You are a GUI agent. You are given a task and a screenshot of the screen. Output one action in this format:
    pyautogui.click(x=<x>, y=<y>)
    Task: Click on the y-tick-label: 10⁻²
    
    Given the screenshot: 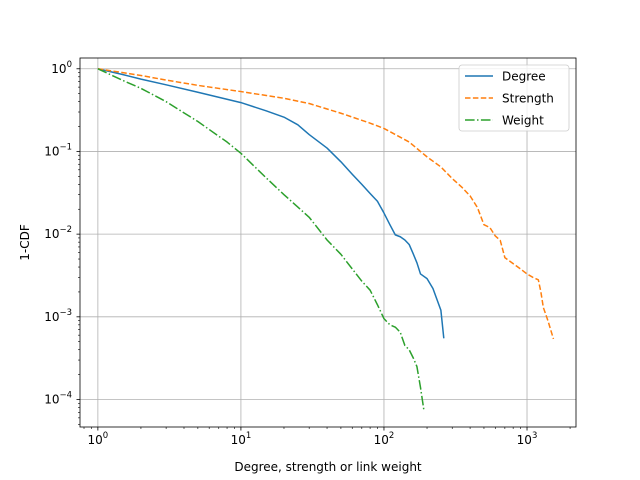 What is the action you would take?
    pyautogui.click(x=58, y=233)
    